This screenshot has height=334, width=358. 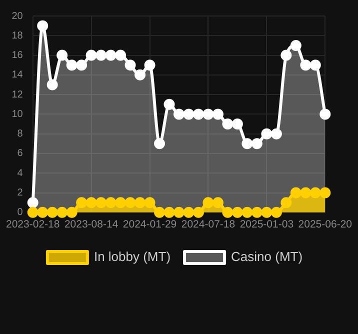 What do you see at coordinates (18, 94) in the screenshot?
I see `y-tick-label: 12` at bounding box center [18, 94].